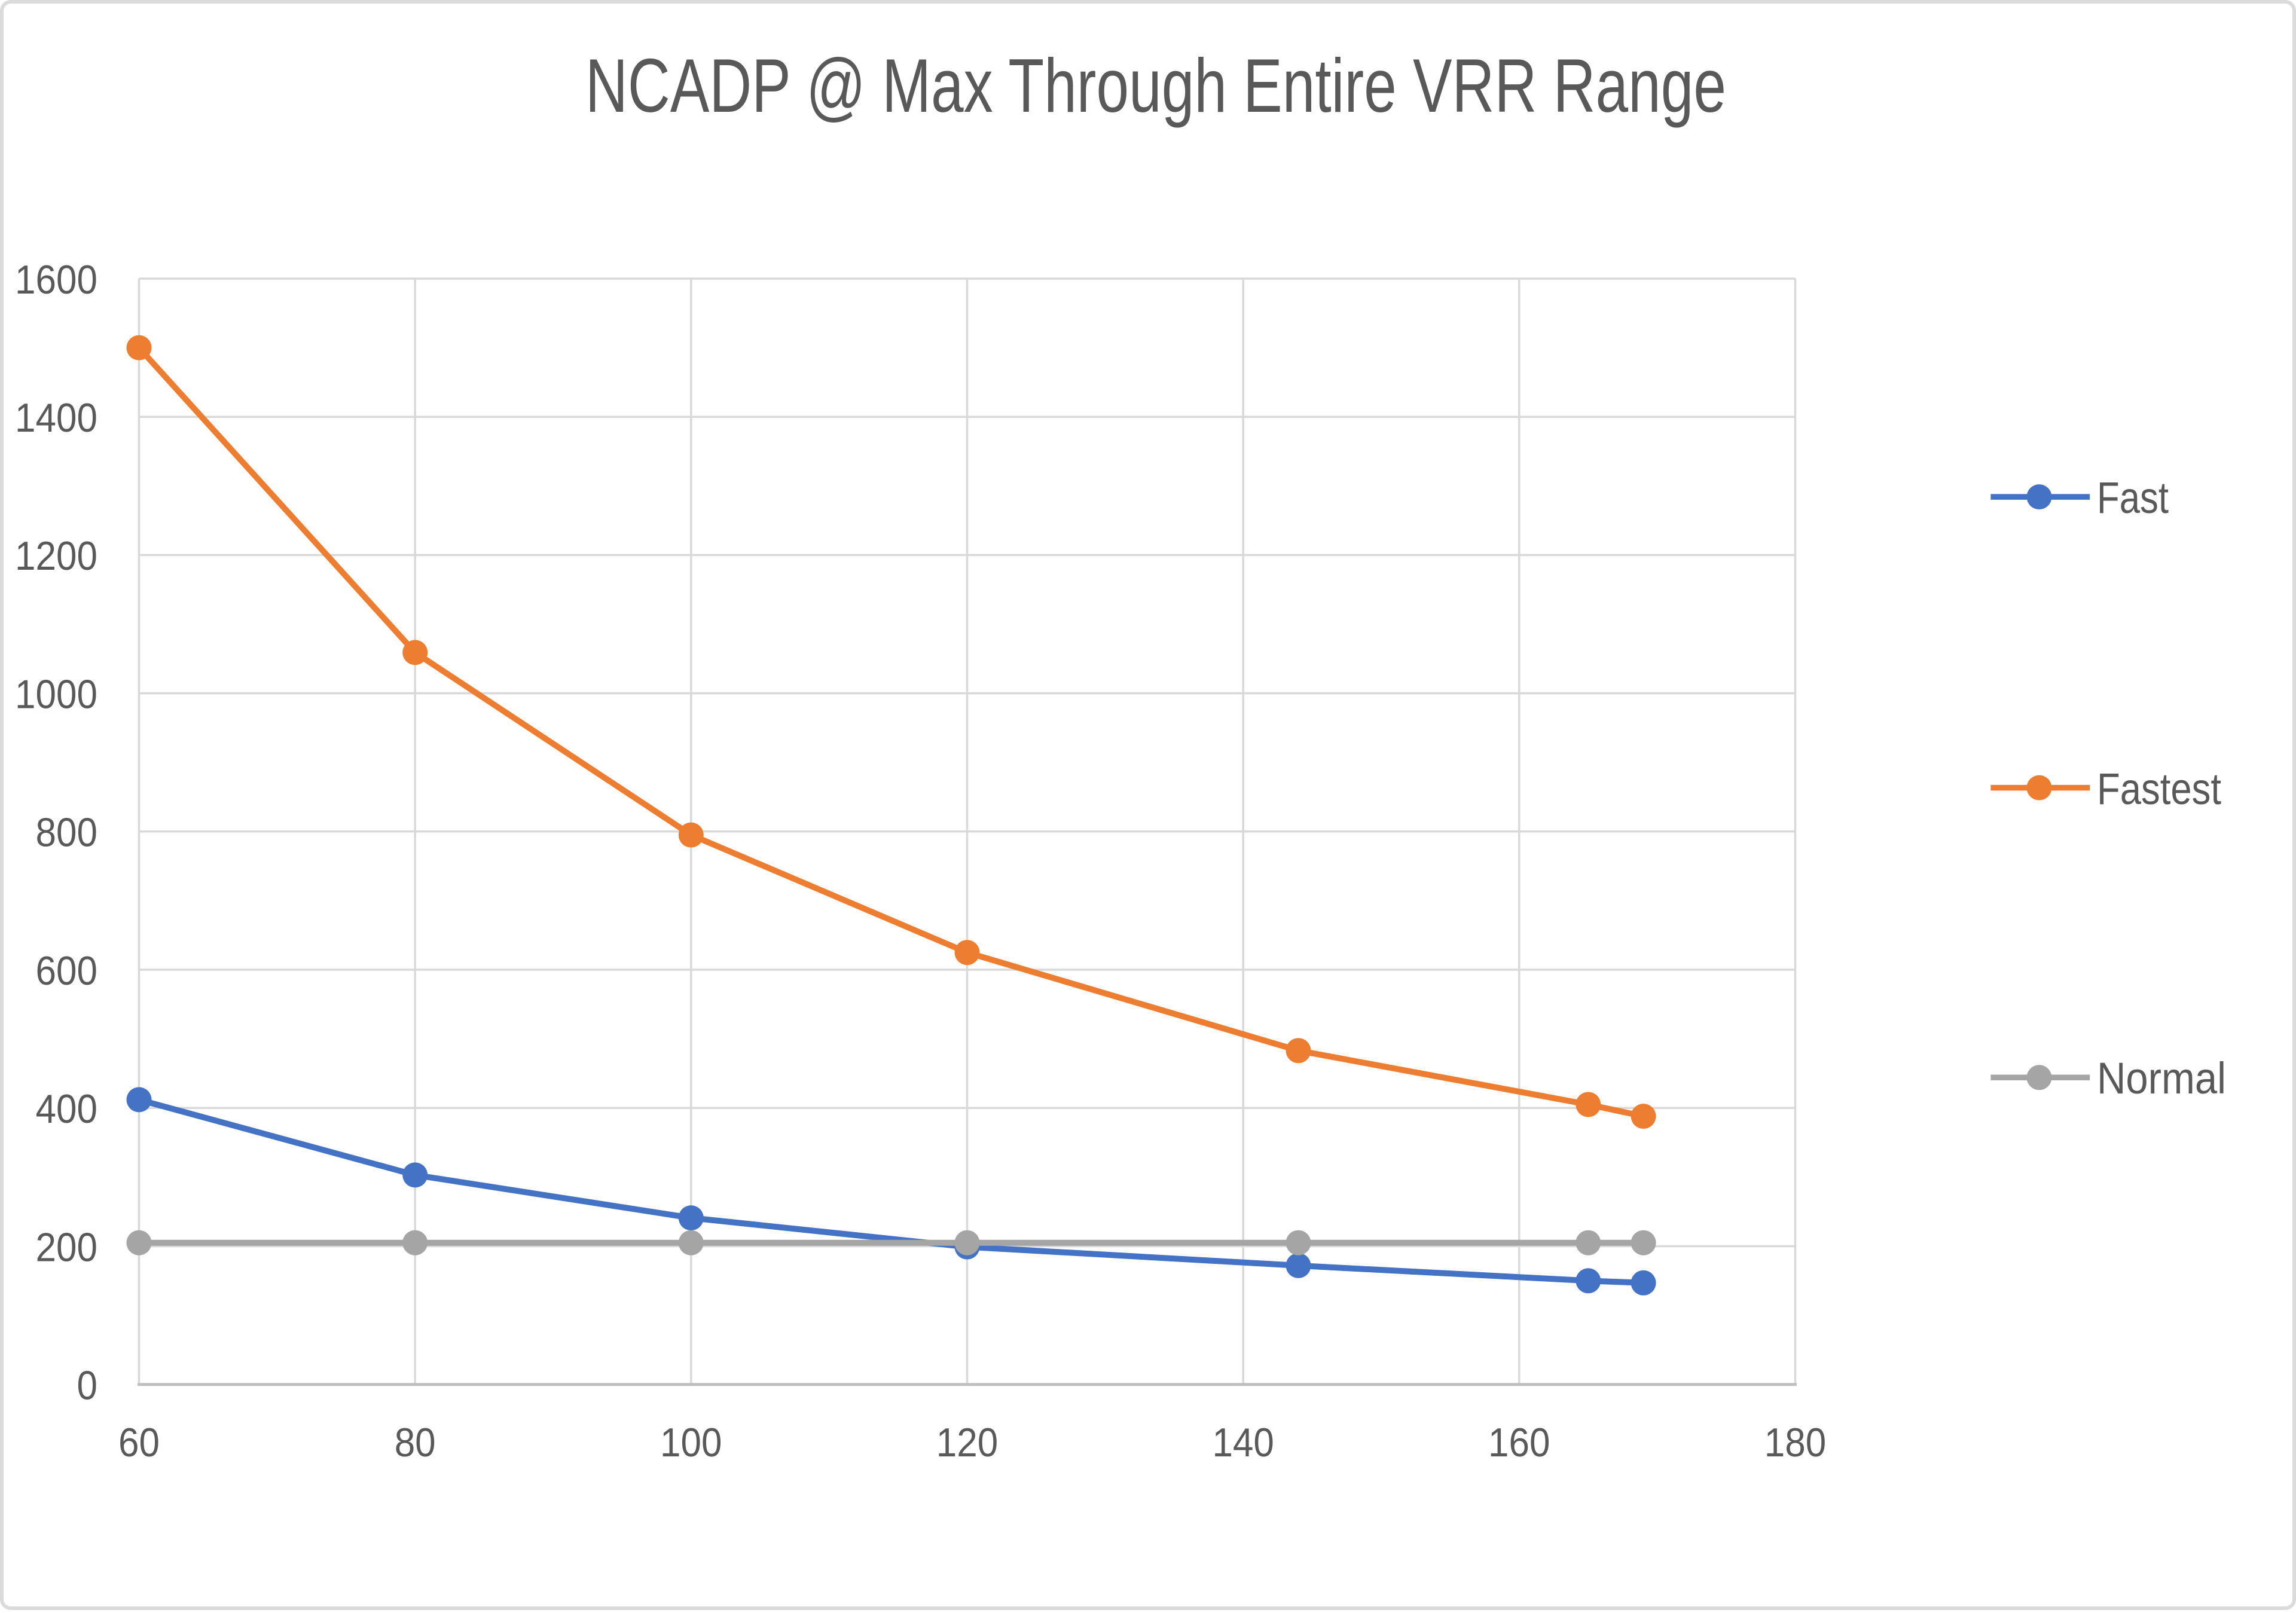 The height and width of the screenshot is (1613, 2296). What do you see at coordinates (1519, 1443) in the screenshot?
I see `svg-text: 160` at bounding box center [1519, 1443].